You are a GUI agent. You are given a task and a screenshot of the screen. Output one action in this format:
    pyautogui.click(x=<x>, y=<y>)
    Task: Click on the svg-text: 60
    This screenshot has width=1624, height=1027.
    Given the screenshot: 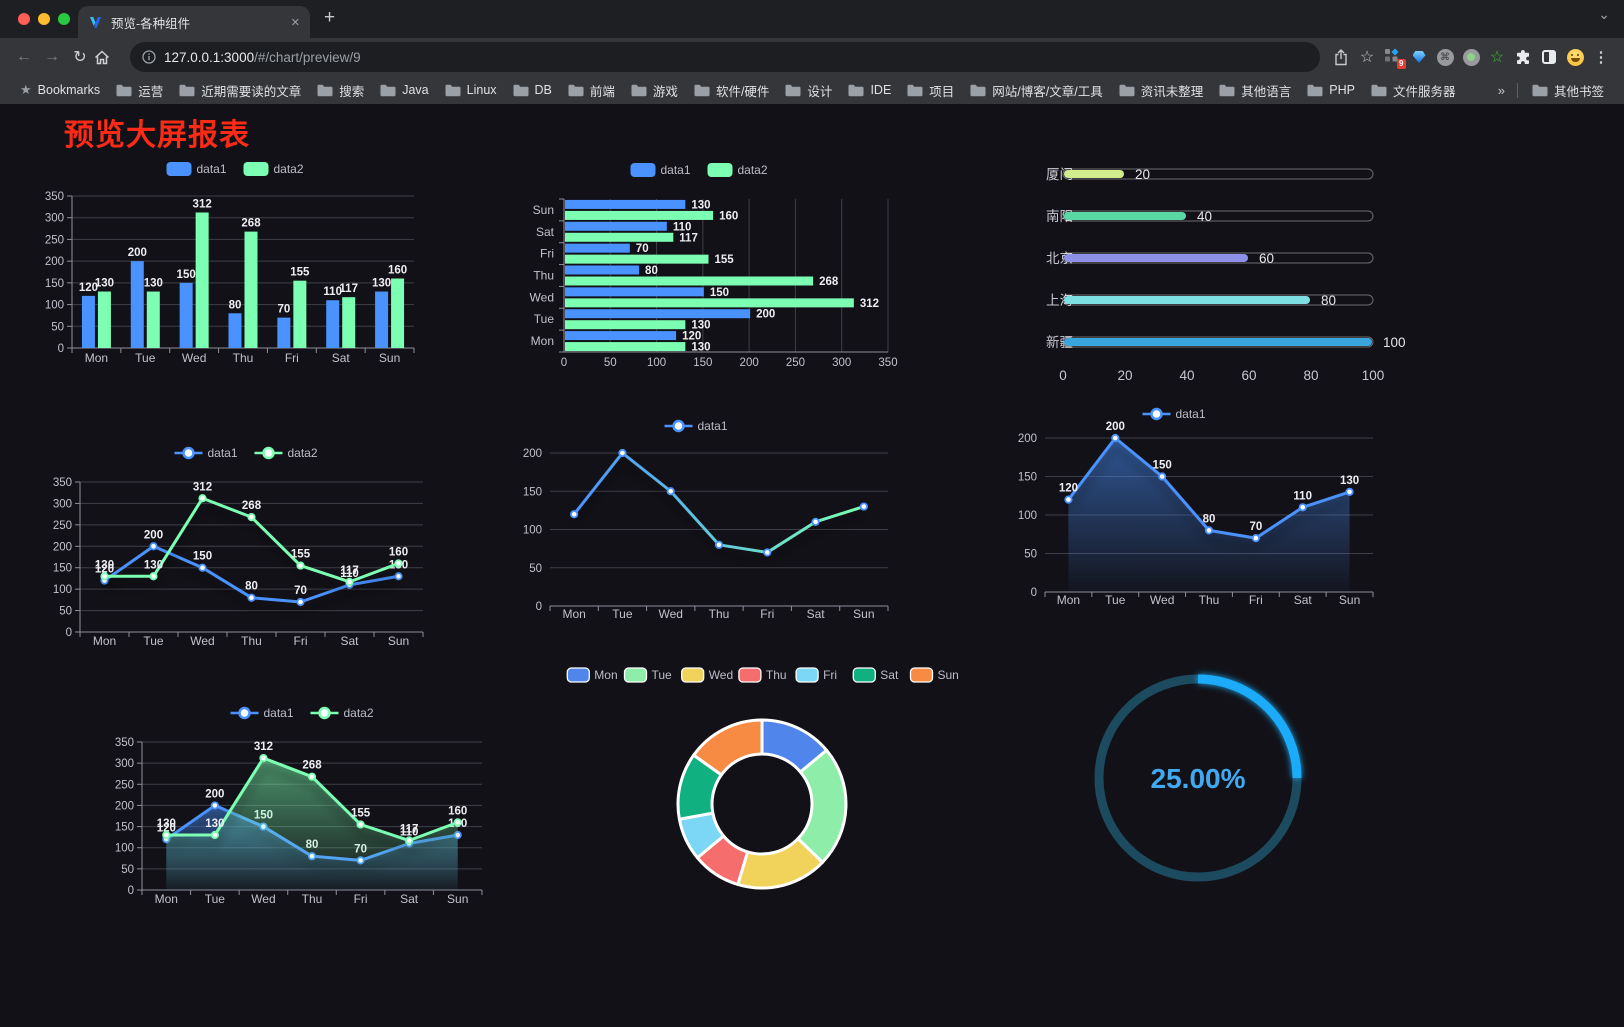 What is the action you would take?
    pyautogui.click(x=1266, y=258)
    